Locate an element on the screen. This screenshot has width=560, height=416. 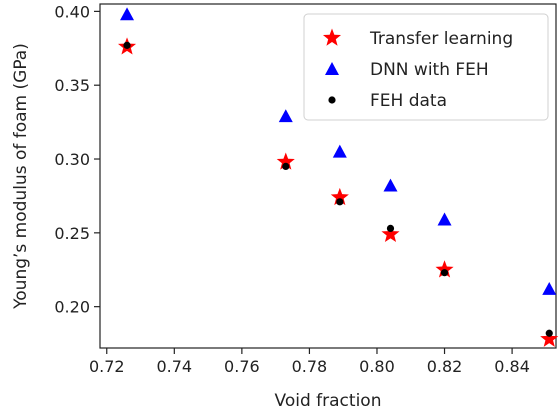
x-tick-label: 0.84 is located at coordinates (512, 366).